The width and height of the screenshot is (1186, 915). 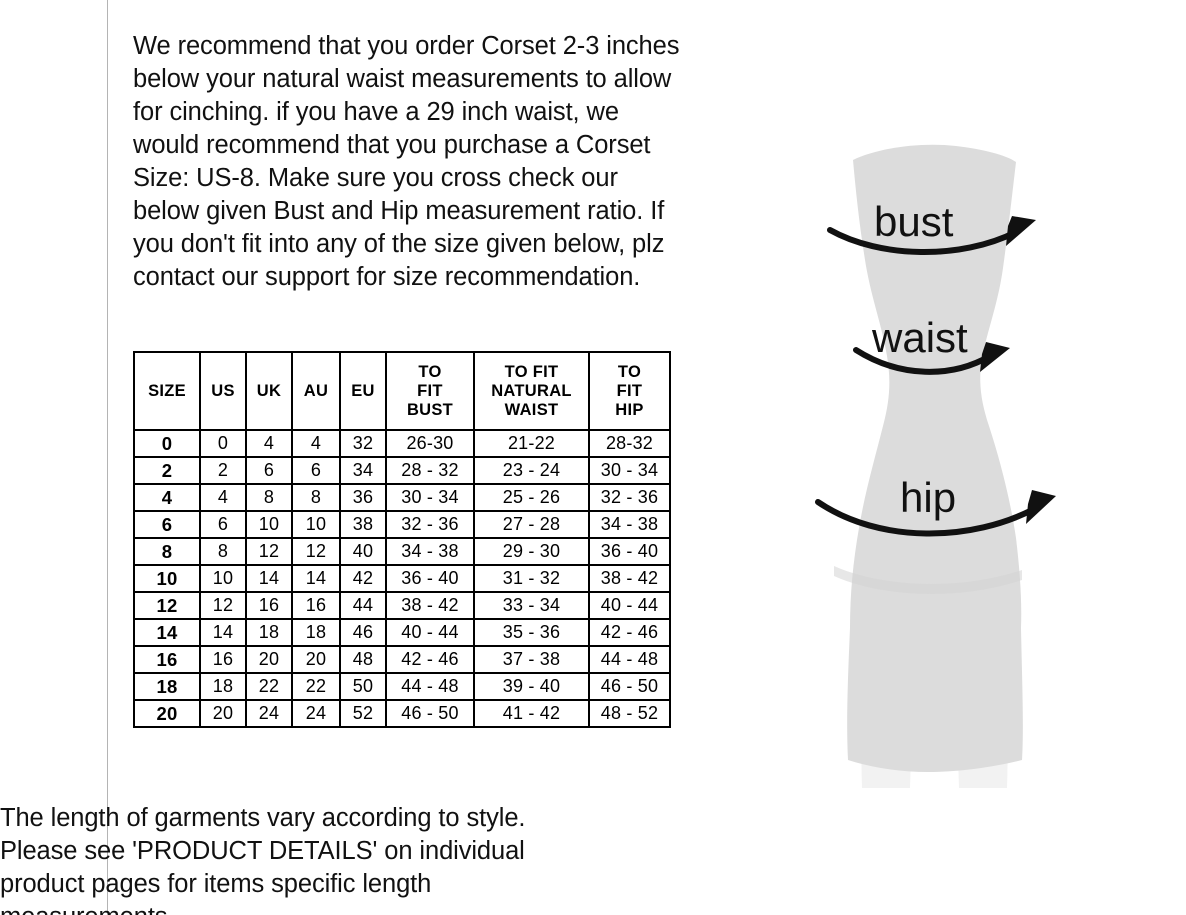 What do you see at coordinates (167, 443) in the screenshot?
I see `size-cell: 0` at bounding box center [167, 443].